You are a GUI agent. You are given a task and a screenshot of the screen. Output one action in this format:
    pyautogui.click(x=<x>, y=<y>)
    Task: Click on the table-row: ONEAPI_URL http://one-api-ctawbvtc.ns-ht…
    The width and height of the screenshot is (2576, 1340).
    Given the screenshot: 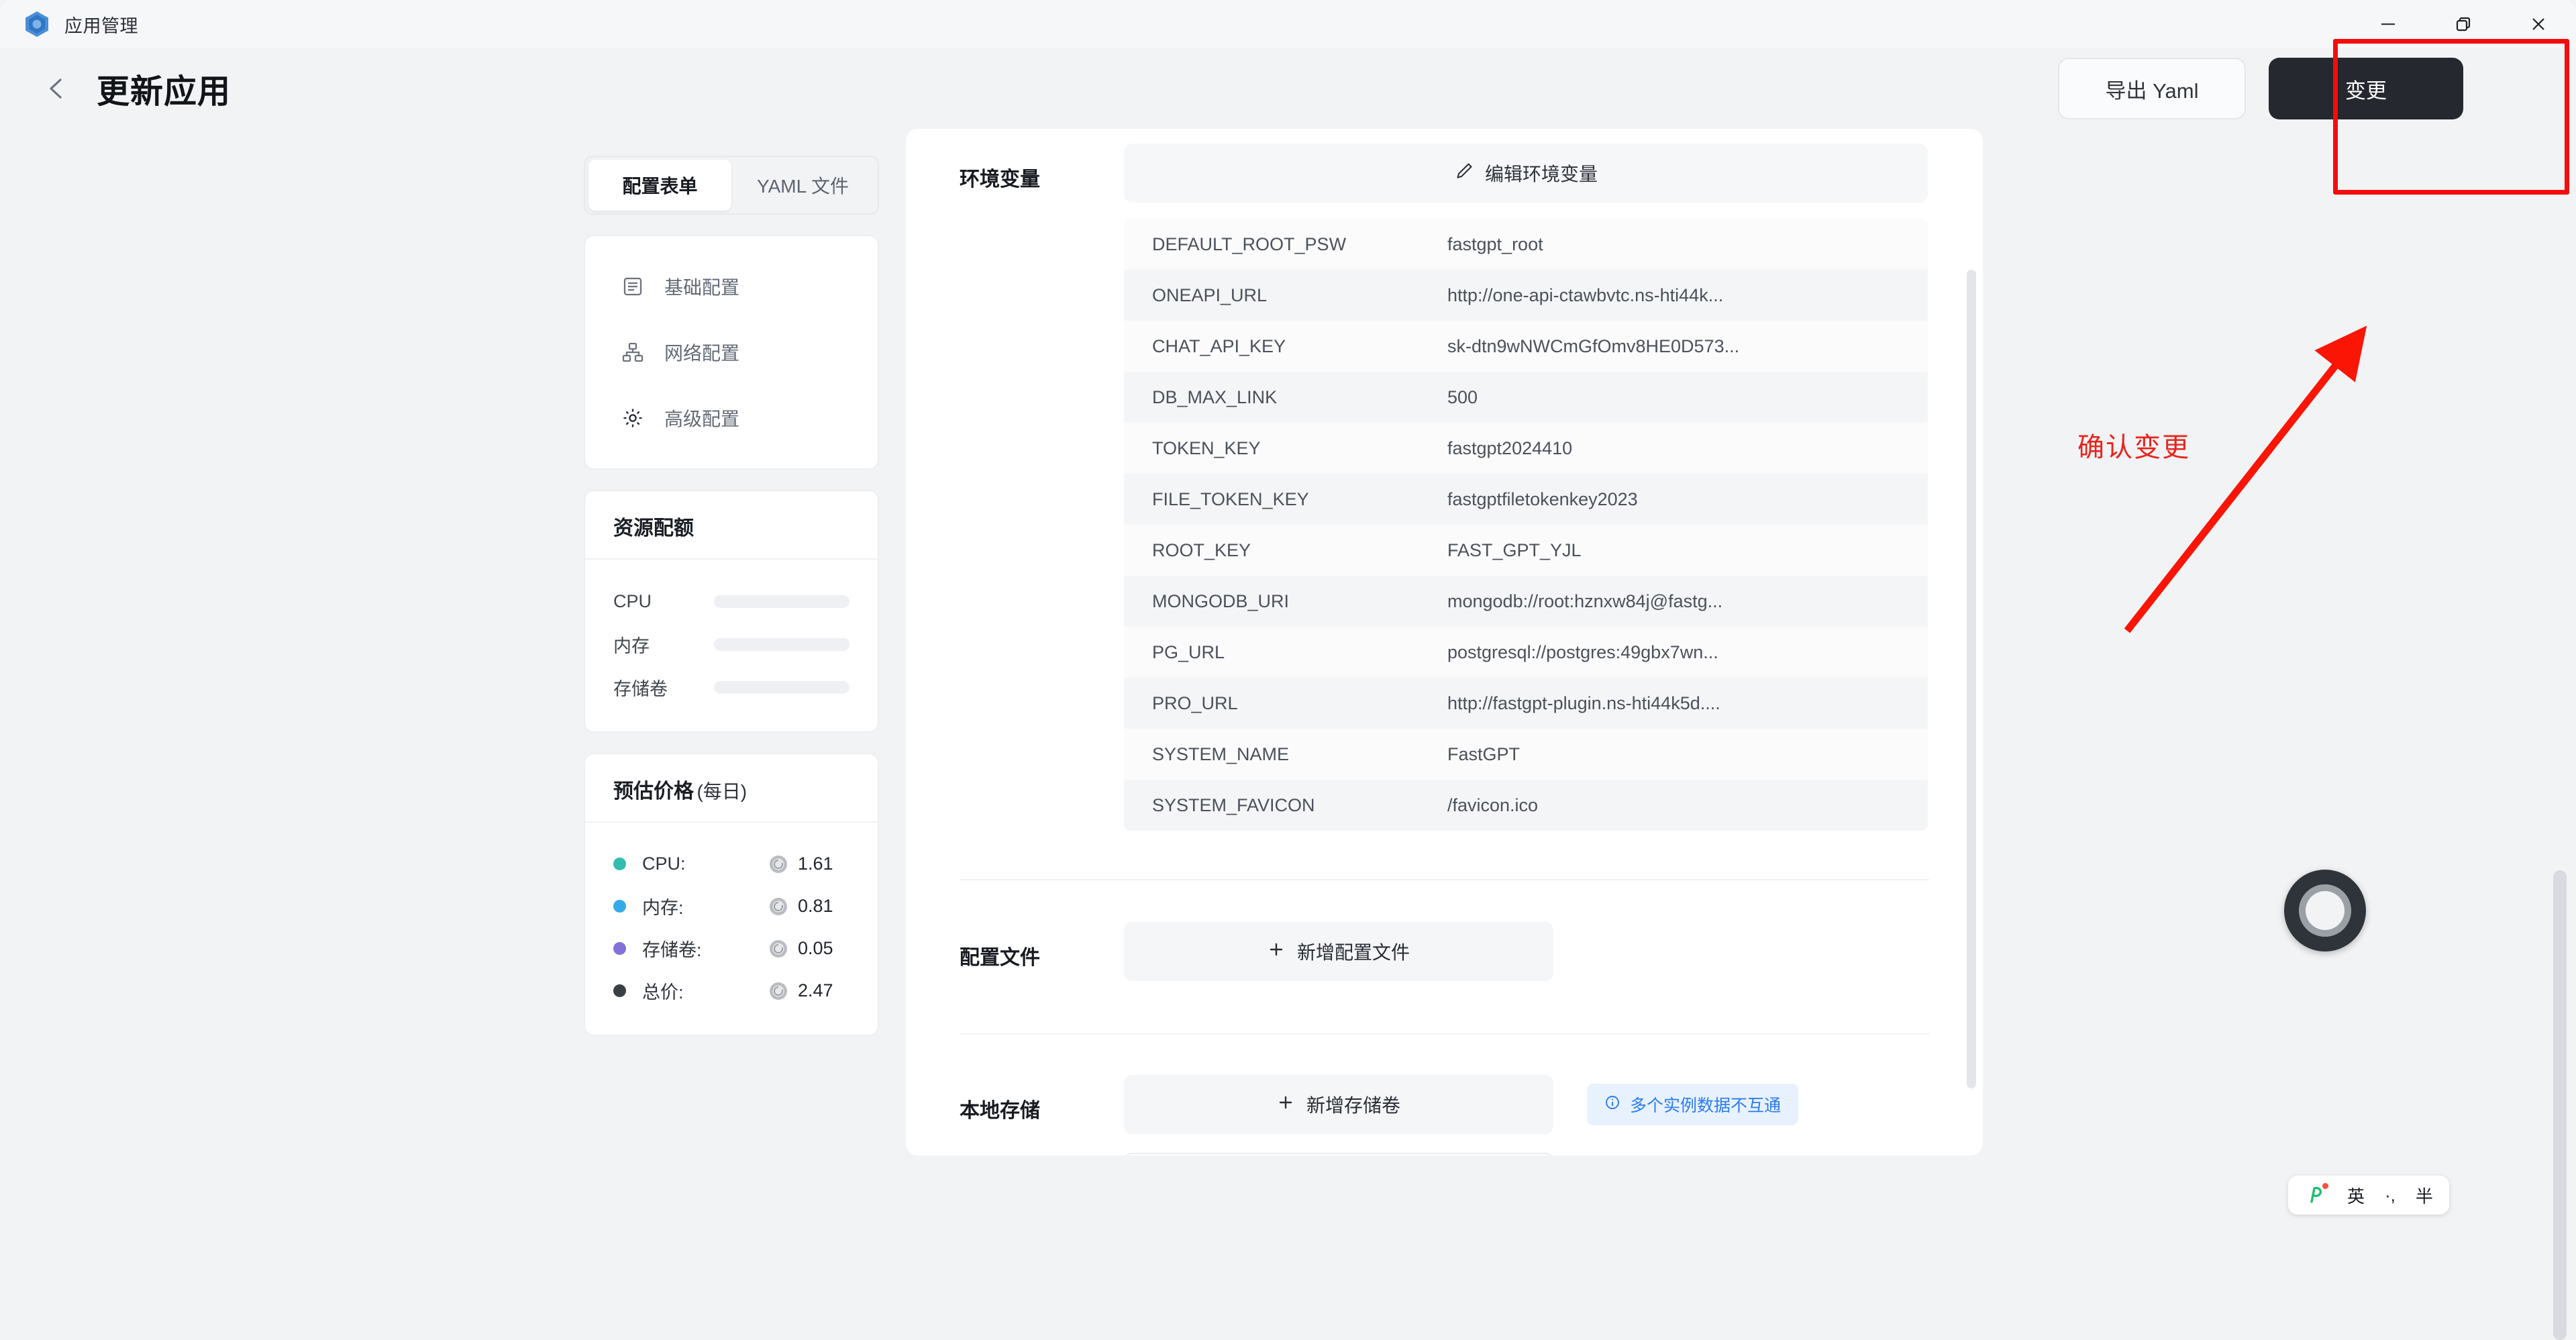 What is the action you would take?
    pyautogui.click(x=1526, y=295)
    